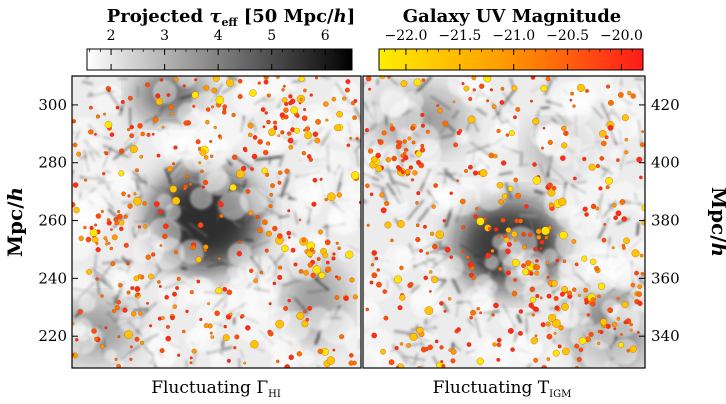 This screenshot has width=726, height=404. I want to click on y-tick-label: 340, so click(665, 336).